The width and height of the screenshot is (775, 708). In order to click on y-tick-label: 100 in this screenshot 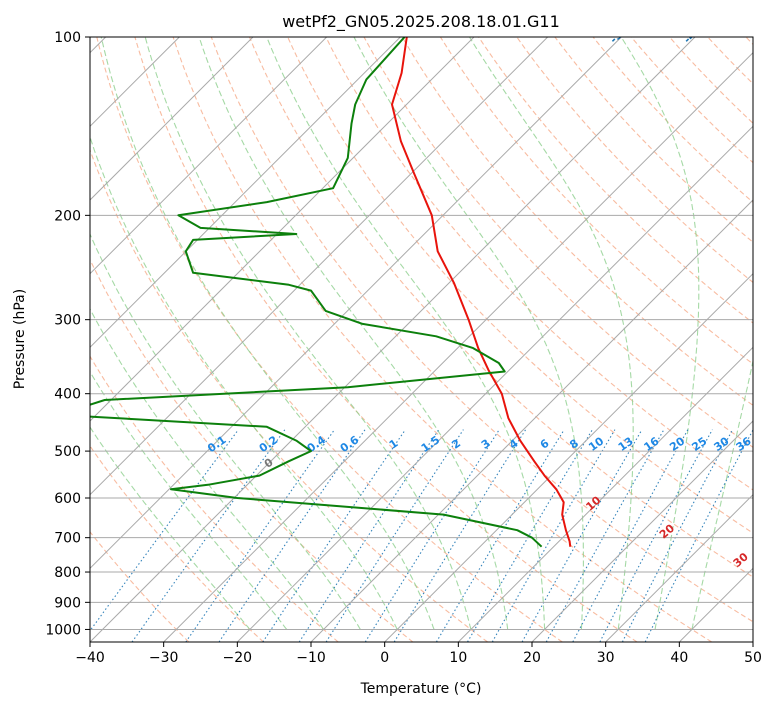, I will do `click(67, 38)`.